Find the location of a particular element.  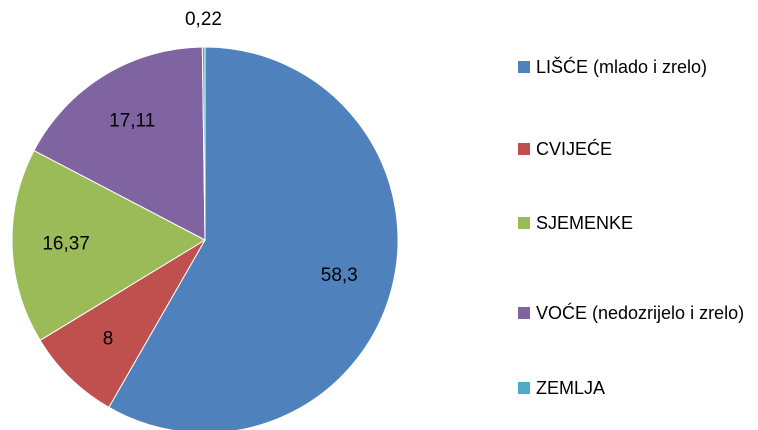

data-label: 17,11 is located at coordinates (132, 121).